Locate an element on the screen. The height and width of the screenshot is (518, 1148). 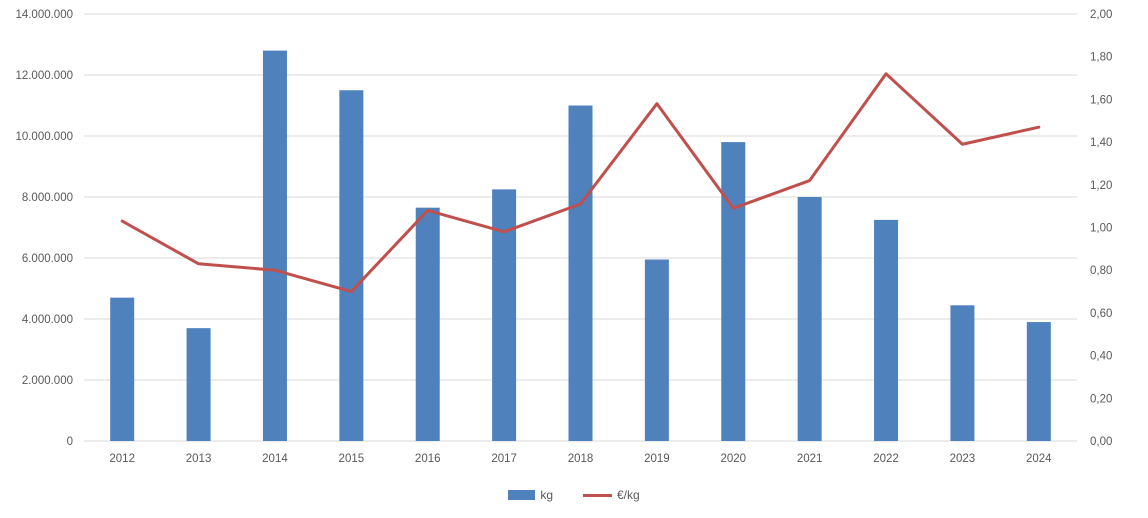
y-axis-right-tick-label: 1,20 is located at coordinates (1101, 186).